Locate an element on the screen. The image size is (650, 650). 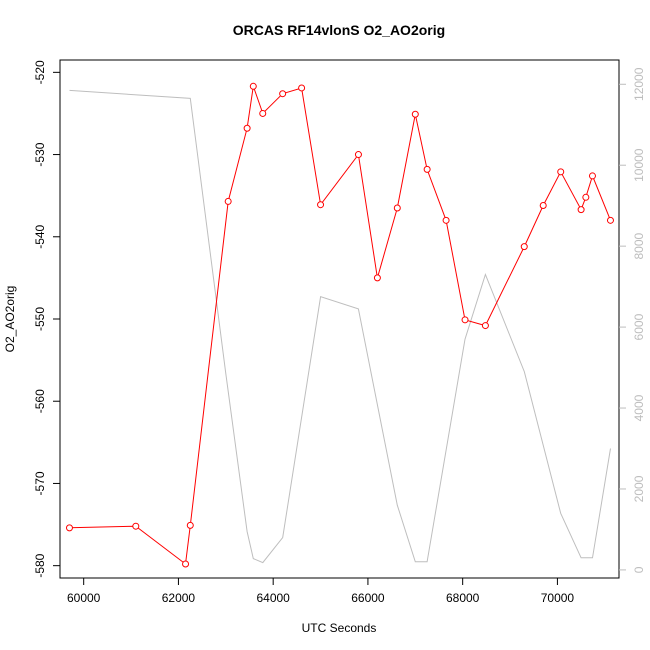
x-tick-label: 70000 is located at coordinates (558, 598).